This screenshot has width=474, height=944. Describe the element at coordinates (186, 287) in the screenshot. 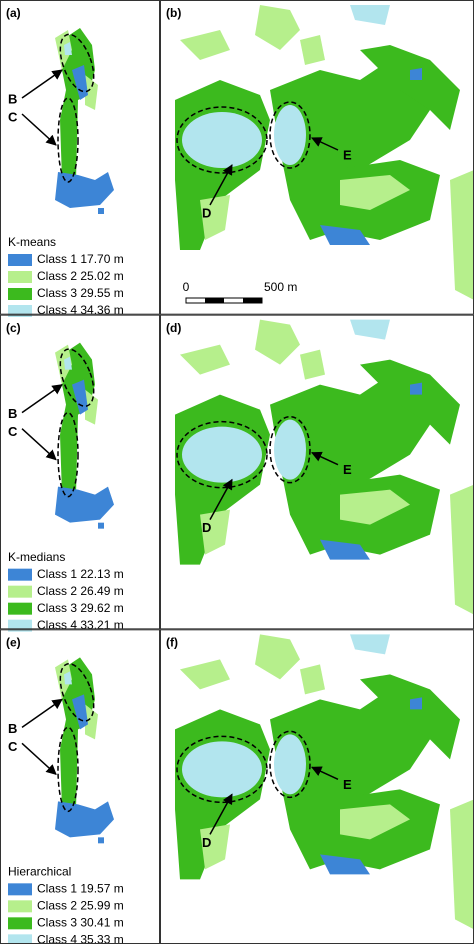

I see `scale-label: 0` at that location.